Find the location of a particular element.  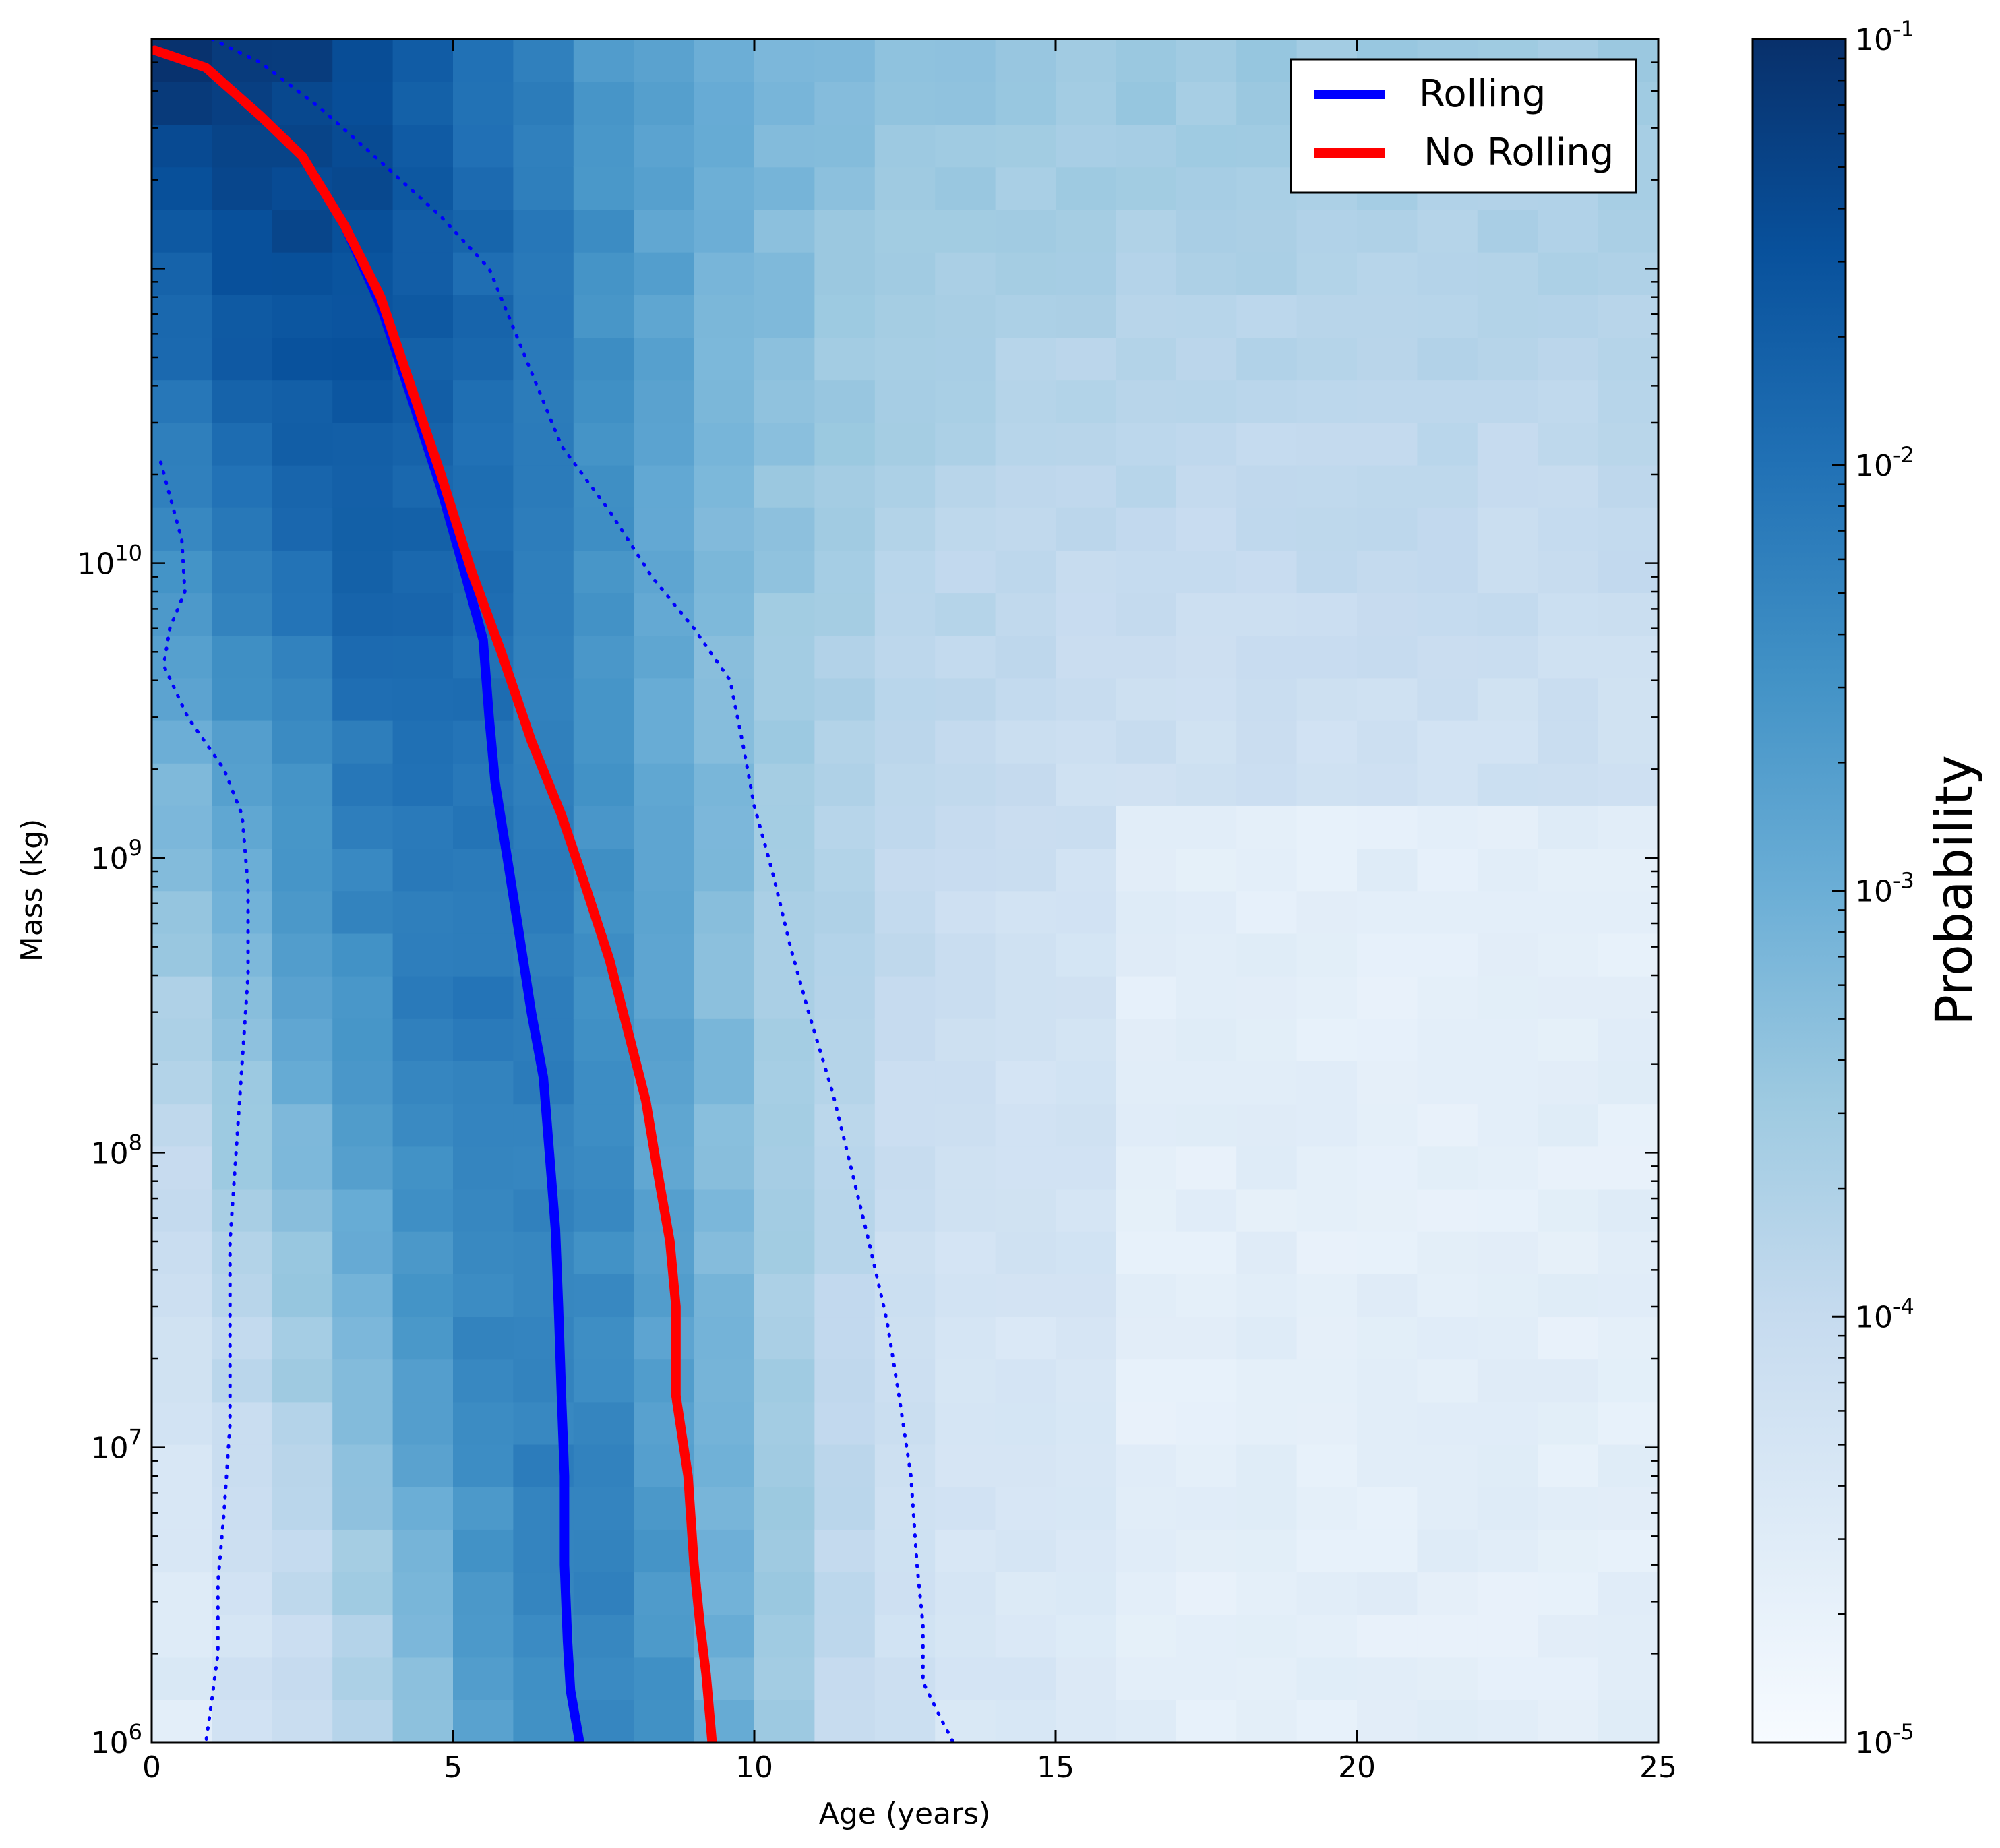

x-axis-label: Age (years) is located at coordinates (905, 1814).